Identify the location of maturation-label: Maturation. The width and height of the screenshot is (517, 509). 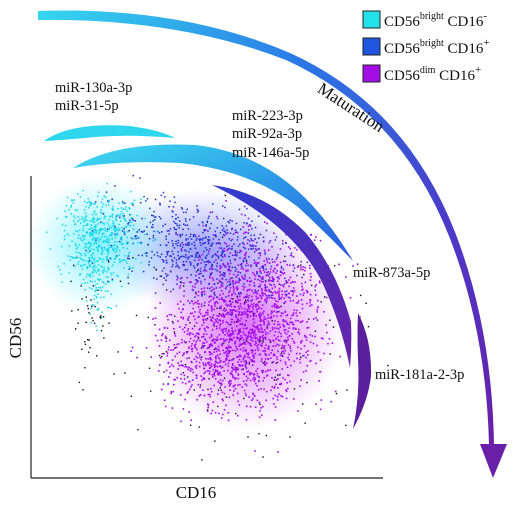
(351, 107).